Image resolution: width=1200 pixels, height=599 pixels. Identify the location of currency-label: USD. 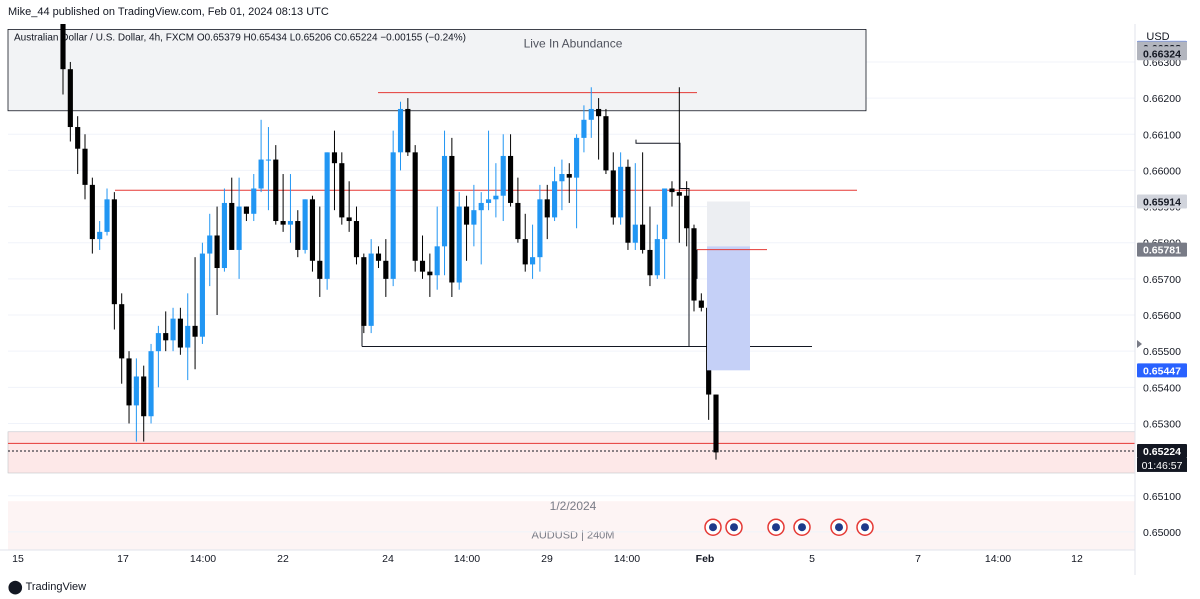
(1157, 37).